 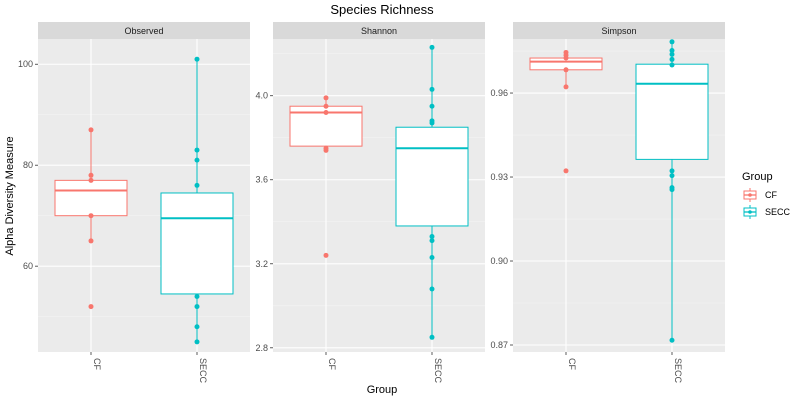 What do you see at coordinates (778, 212) in the screenshot?
I see `legend-label: SECC` at bounding box center [778, 212].